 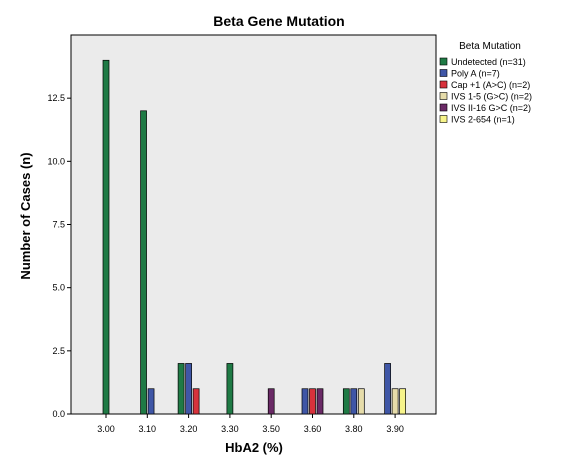 What do you see at coordinates (250, 424) in the screenshot?
I see `x-axis: 3.00 3.10 3.20 3.30 3.50 3.60 3.80 3.90` at bounding box center [250, 424].